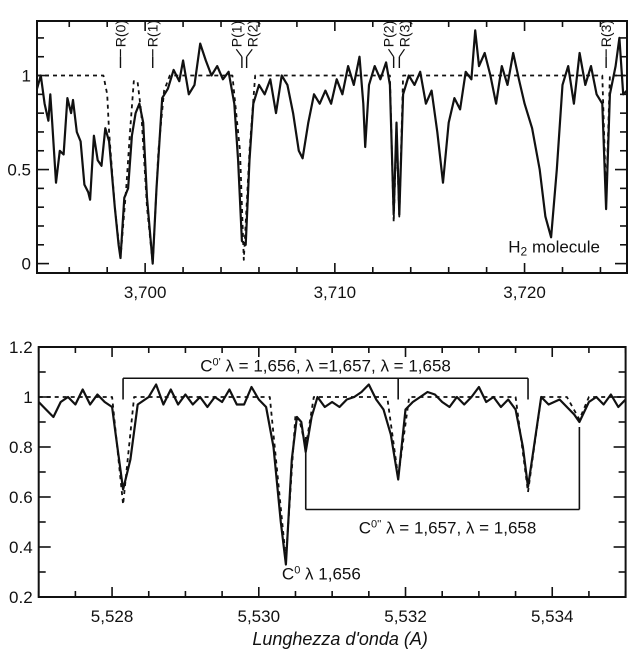 The image size is (631, 651). I want to click on x-tick-label: 5,532, so click(405, 616).